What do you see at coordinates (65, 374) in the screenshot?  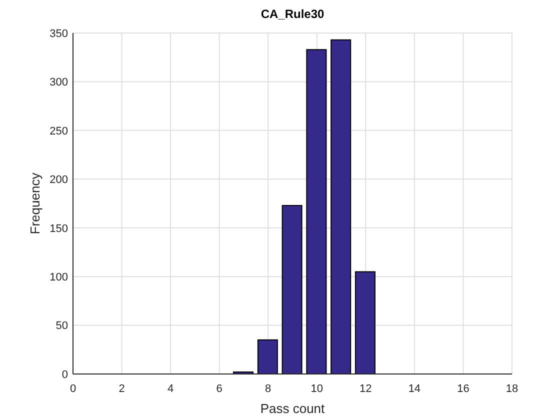 I see `y-tick-label: 0` at bounding box center [65, 374].